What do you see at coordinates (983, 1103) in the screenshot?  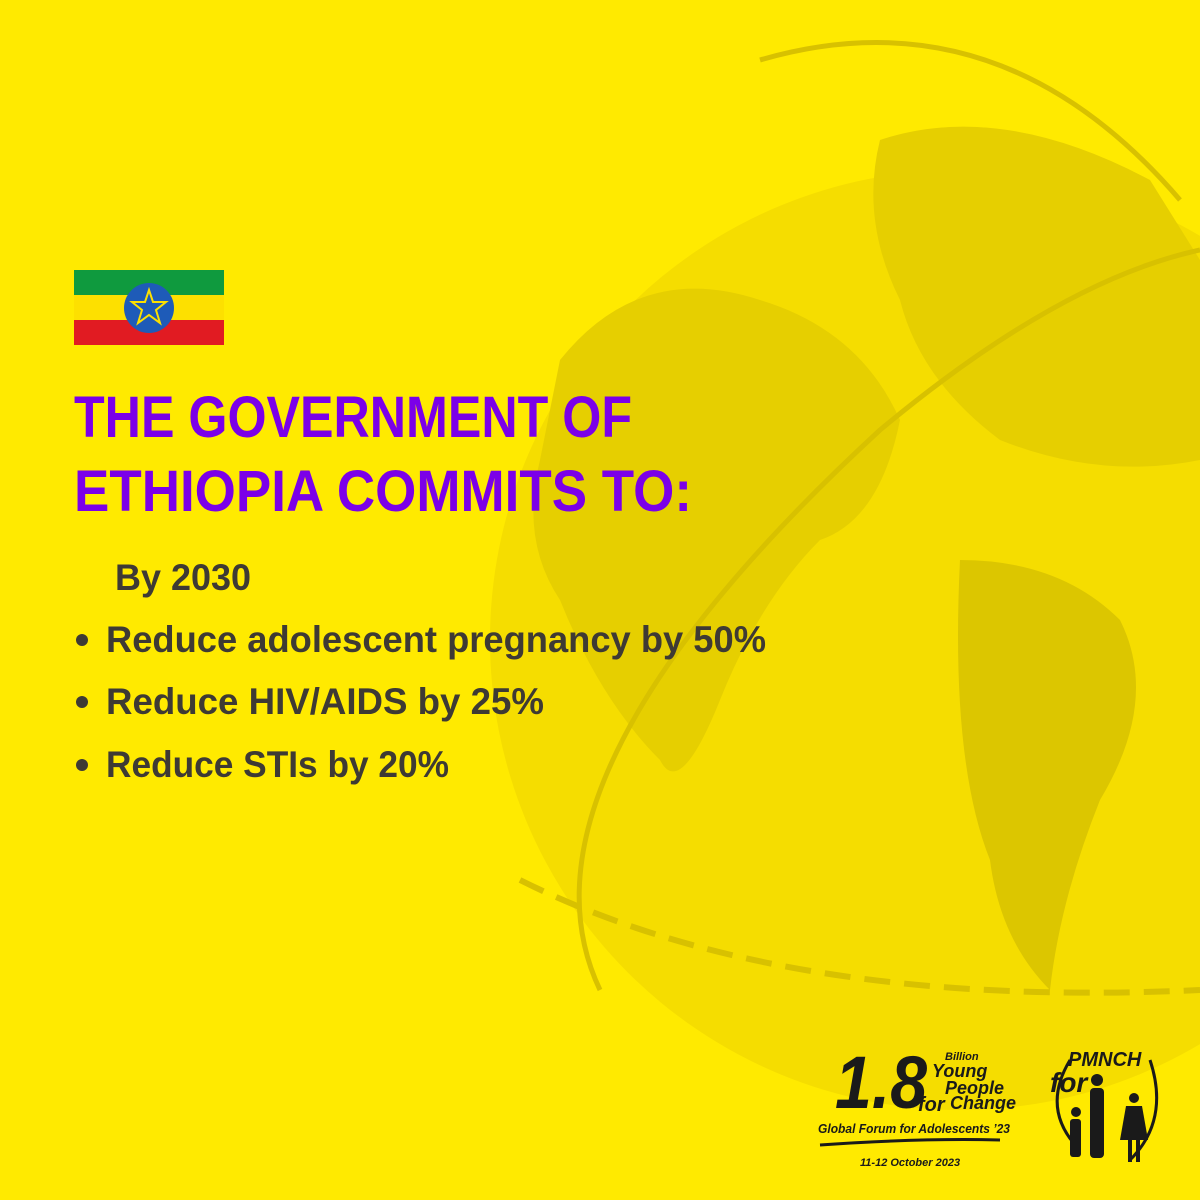 I see `logo-text: Change` at bounding box center [983, 1103].